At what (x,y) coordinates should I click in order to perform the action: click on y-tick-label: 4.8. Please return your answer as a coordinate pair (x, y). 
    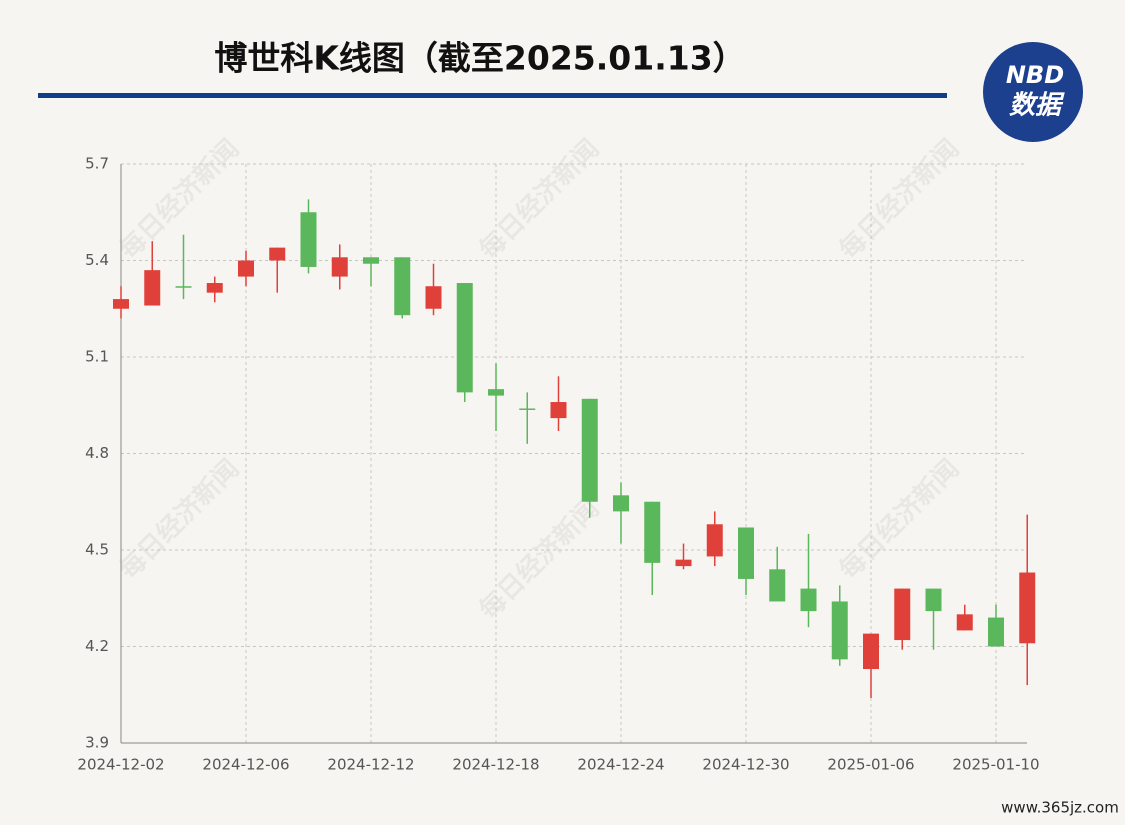
    Looking at the image, I should click on (97, 453).